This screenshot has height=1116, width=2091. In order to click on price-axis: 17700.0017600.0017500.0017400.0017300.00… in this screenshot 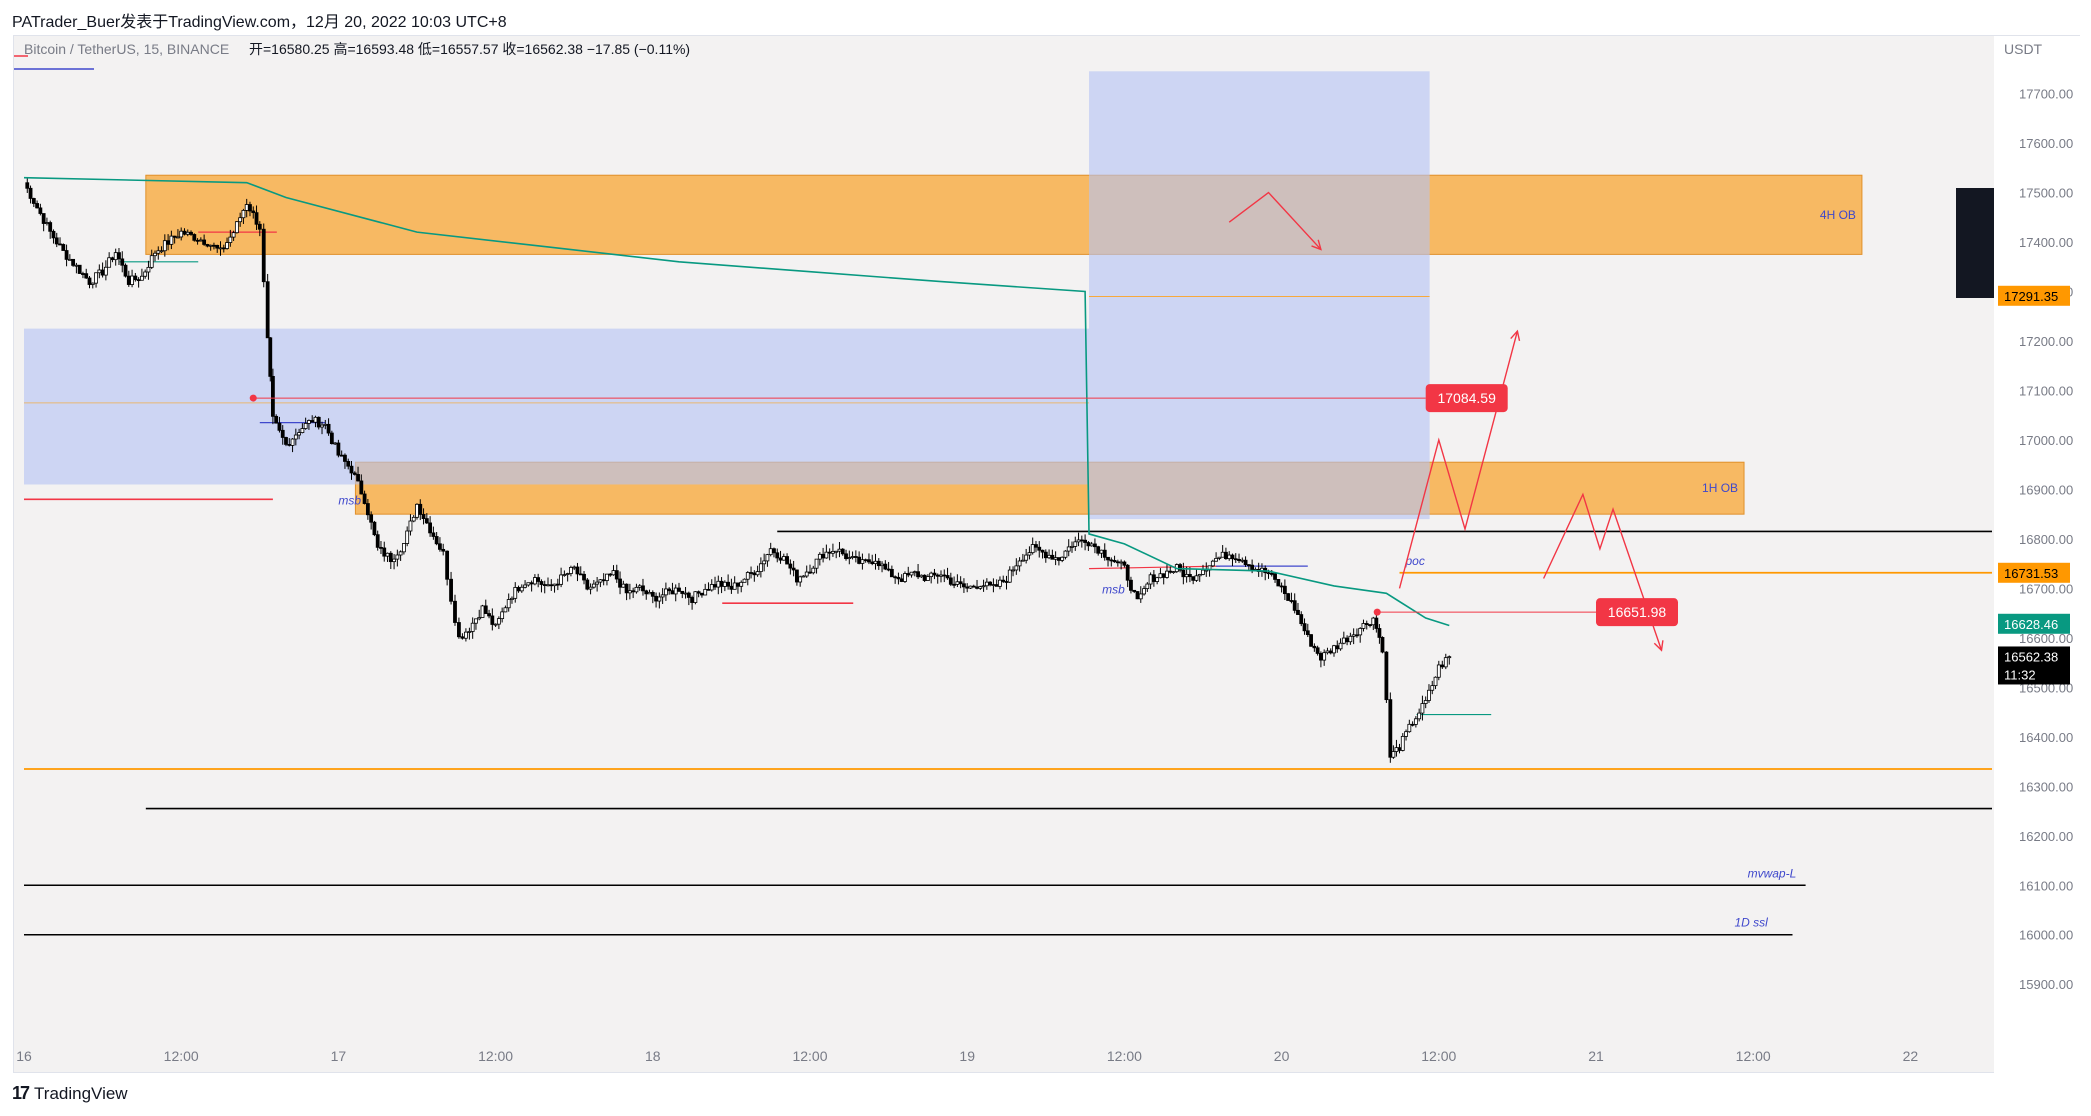, I will do `click(2037, 555)`.